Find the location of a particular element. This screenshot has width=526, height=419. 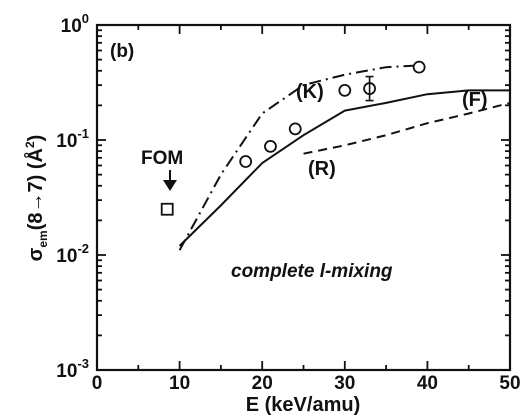

y-tick-label: 10⁻¹ is located at coordinates (72, 139).